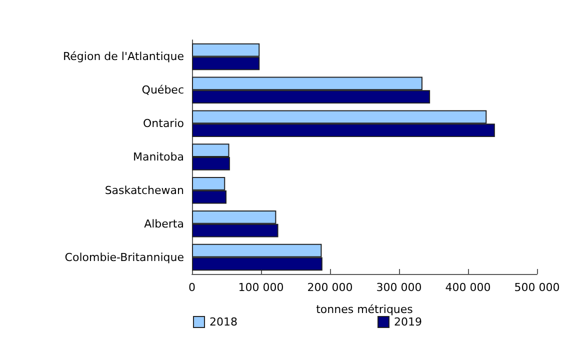 This screenshot has width=580, height=345. I want to click on y-tick-label: Saskatchewan, so click(144, 190).